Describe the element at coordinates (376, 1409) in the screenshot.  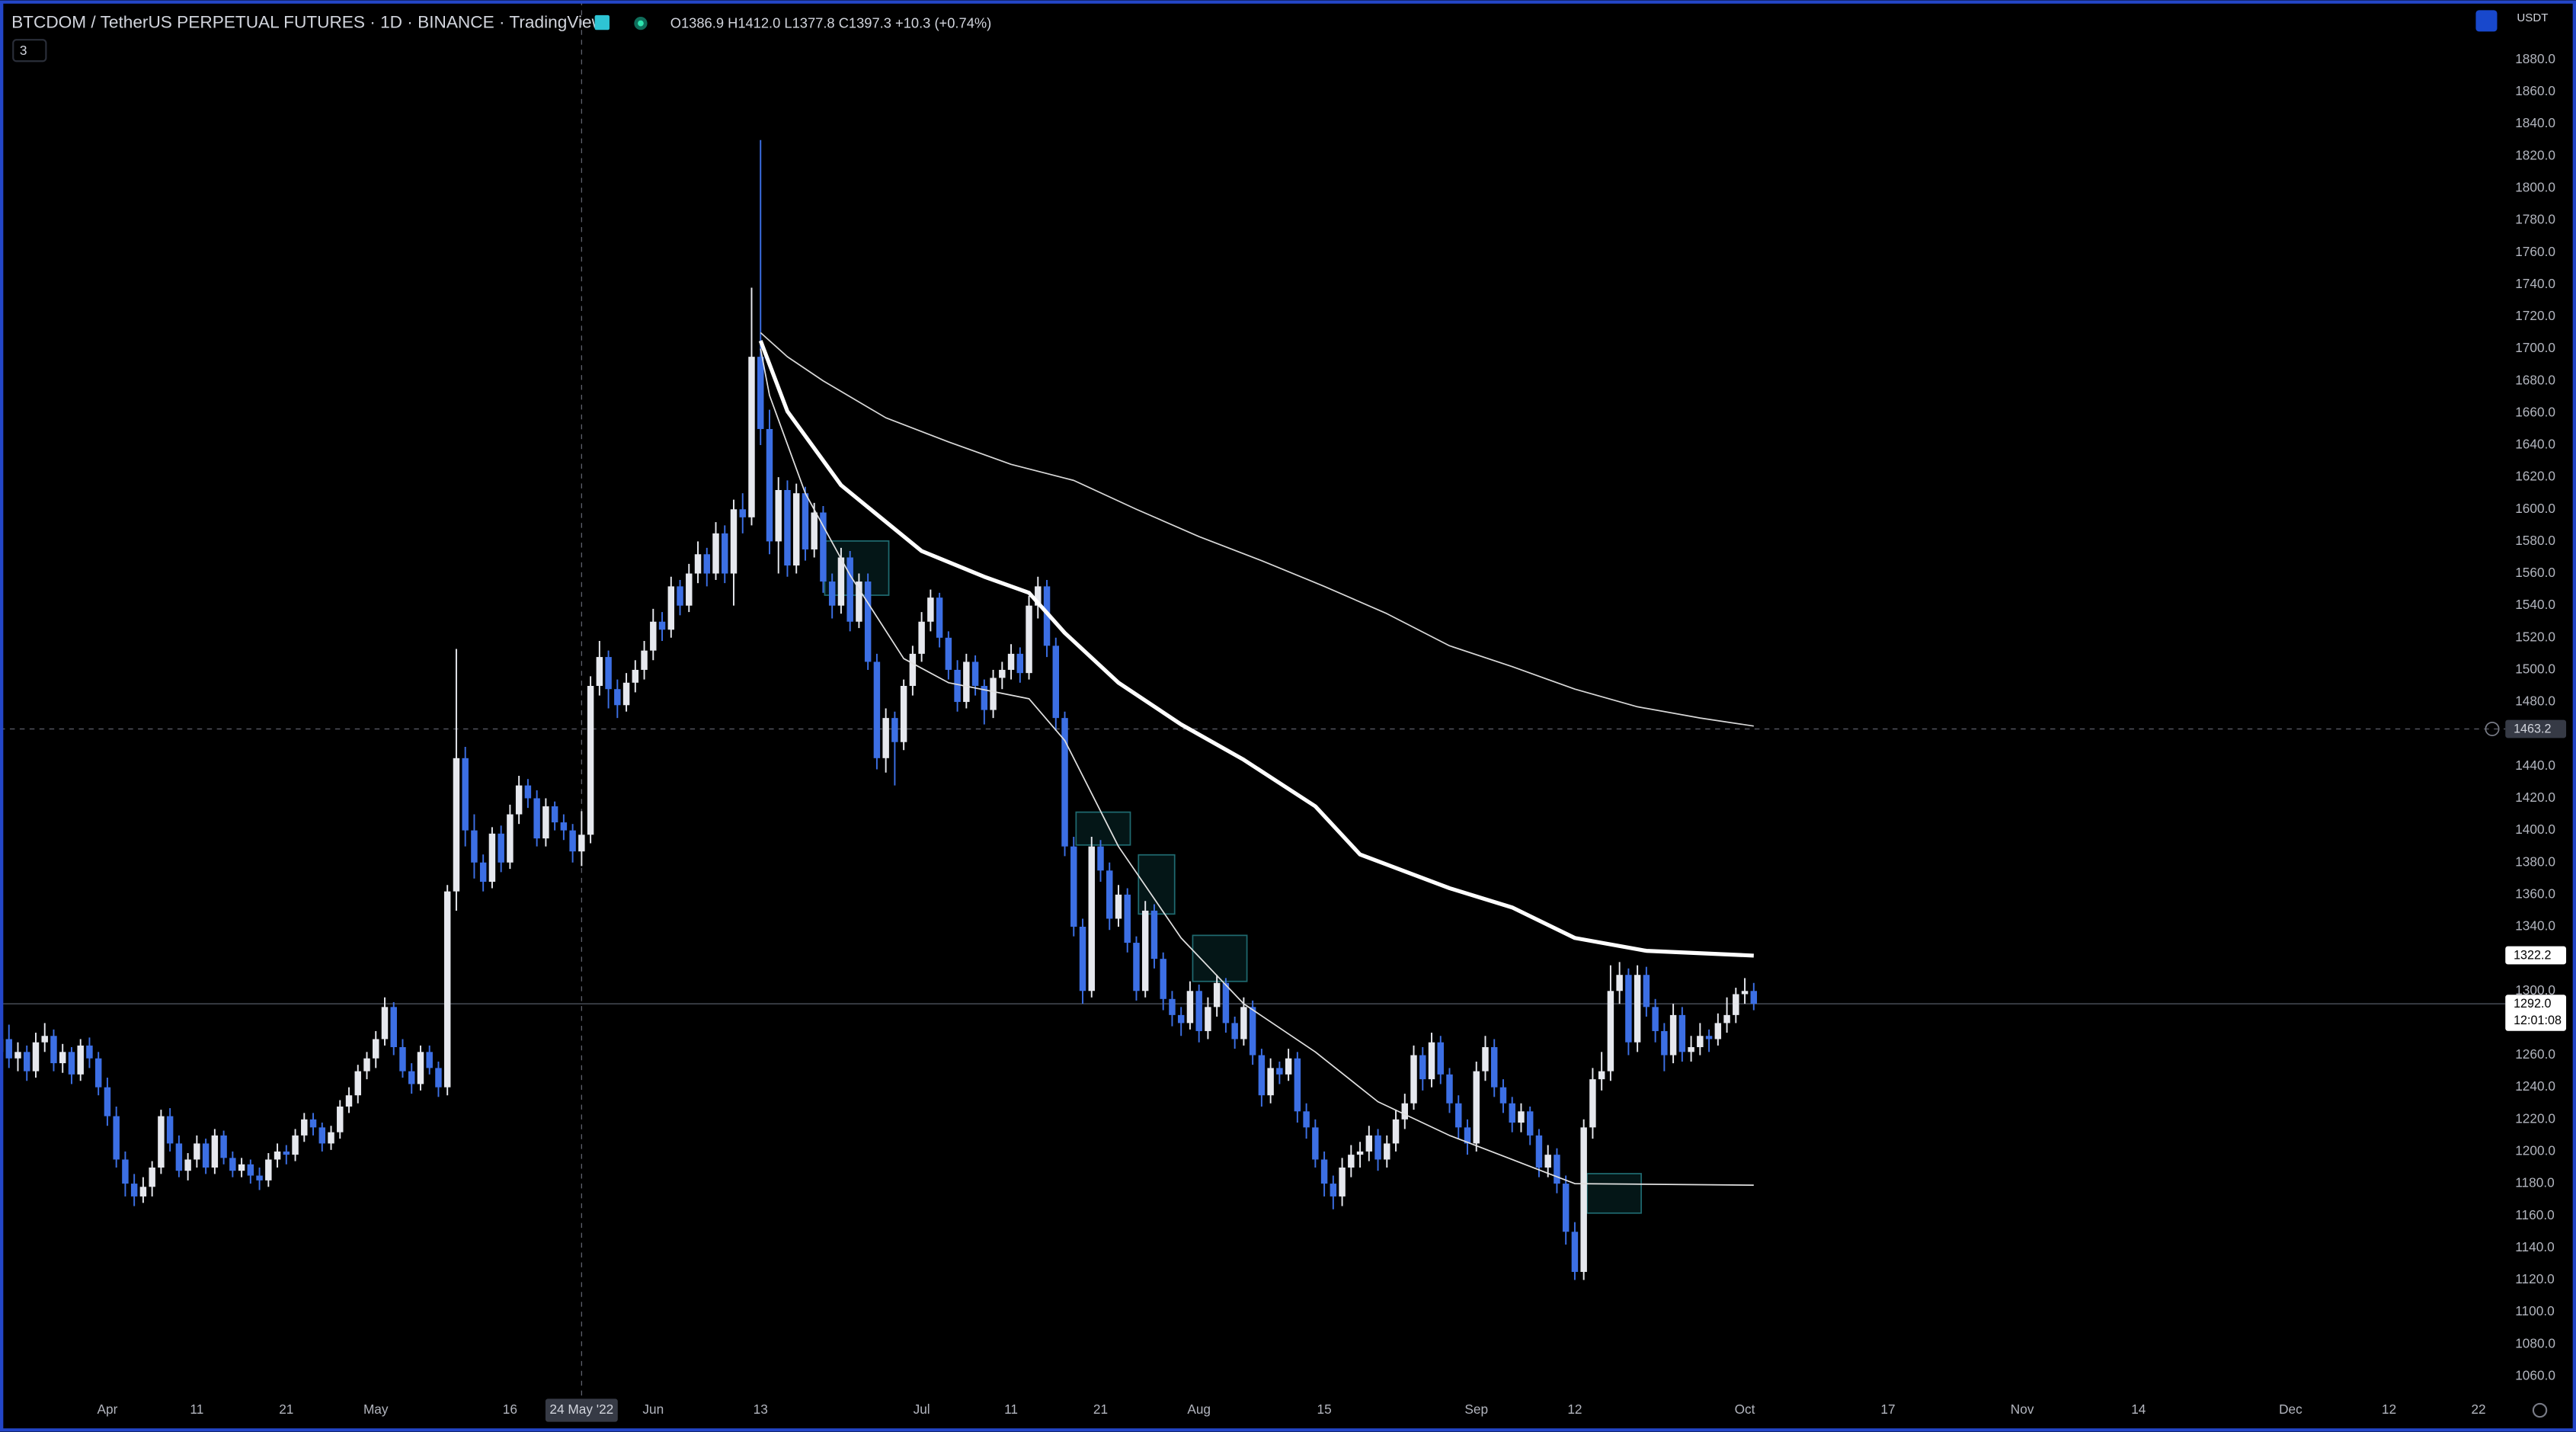
I see `x-tick-label: May` at that location.